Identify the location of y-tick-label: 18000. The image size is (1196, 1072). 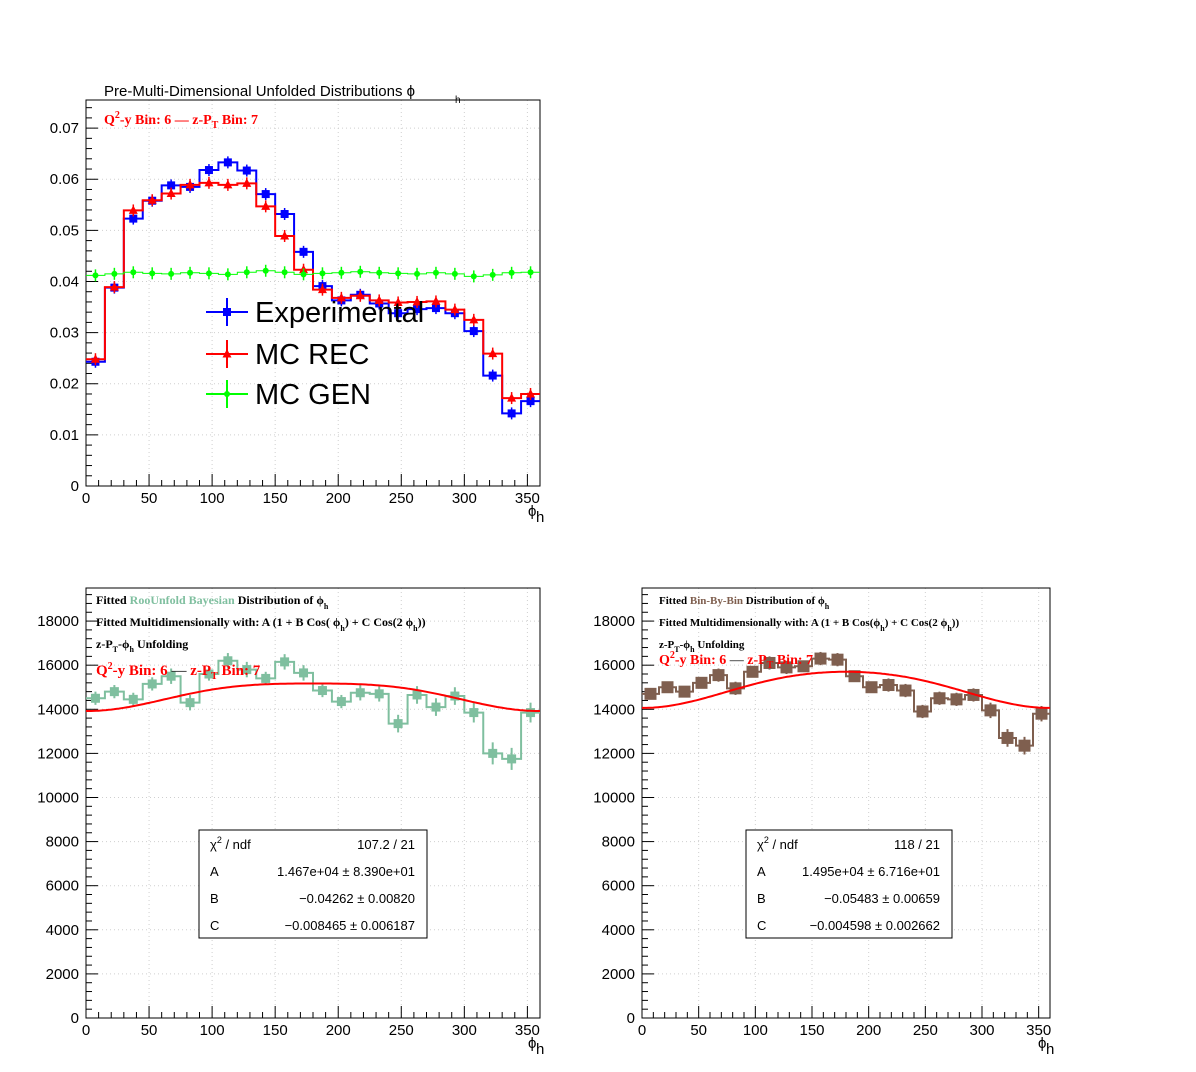
(58, 621).